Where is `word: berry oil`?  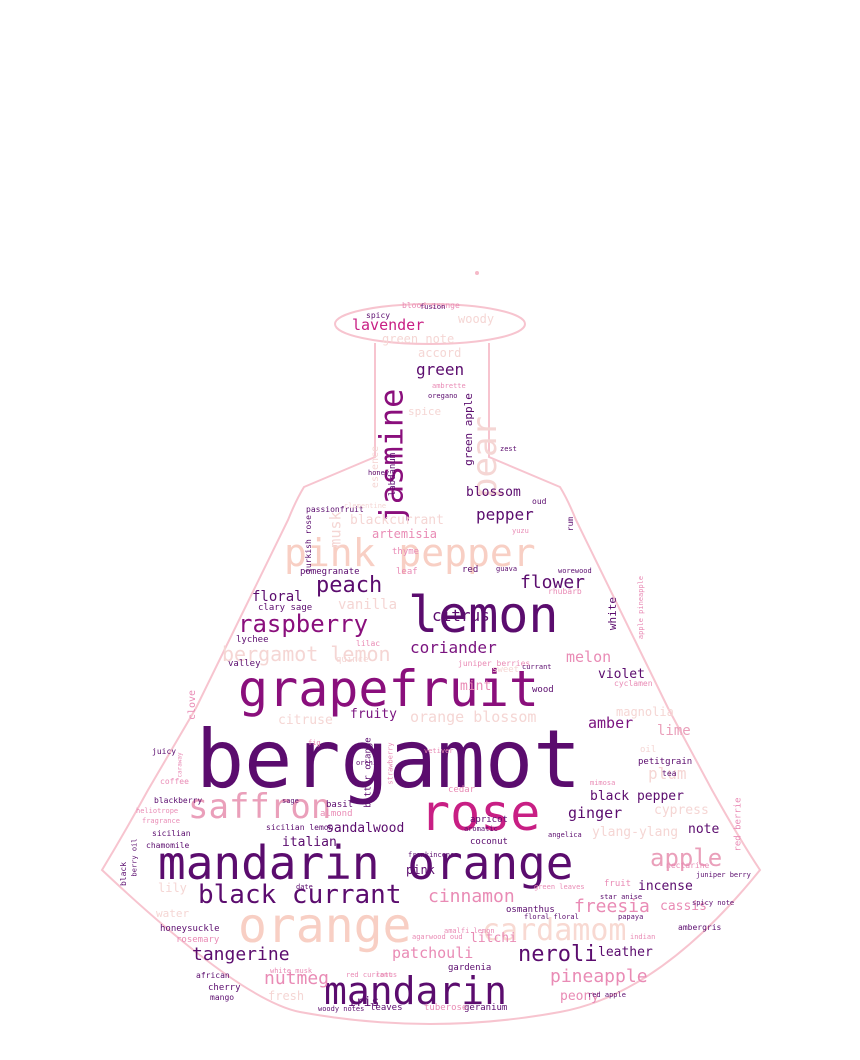
word: berry oil is located at coordinates (134, 857).